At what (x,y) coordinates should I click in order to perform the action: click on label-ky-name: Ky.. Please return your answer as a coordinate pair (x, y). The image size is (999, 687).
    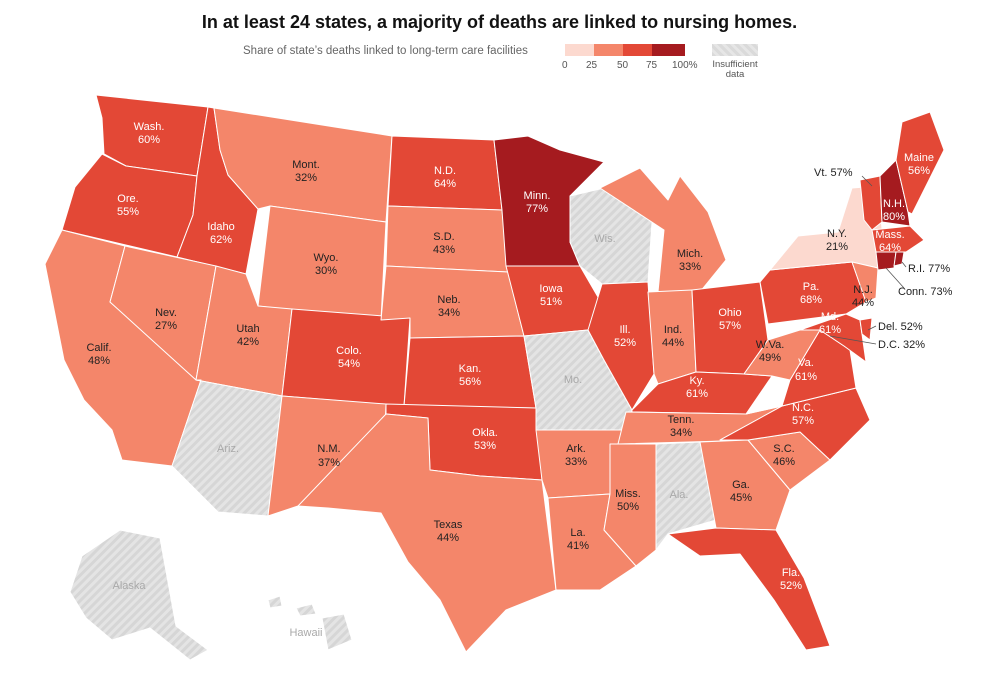
    Looking at the image, I should click on (696, 381).